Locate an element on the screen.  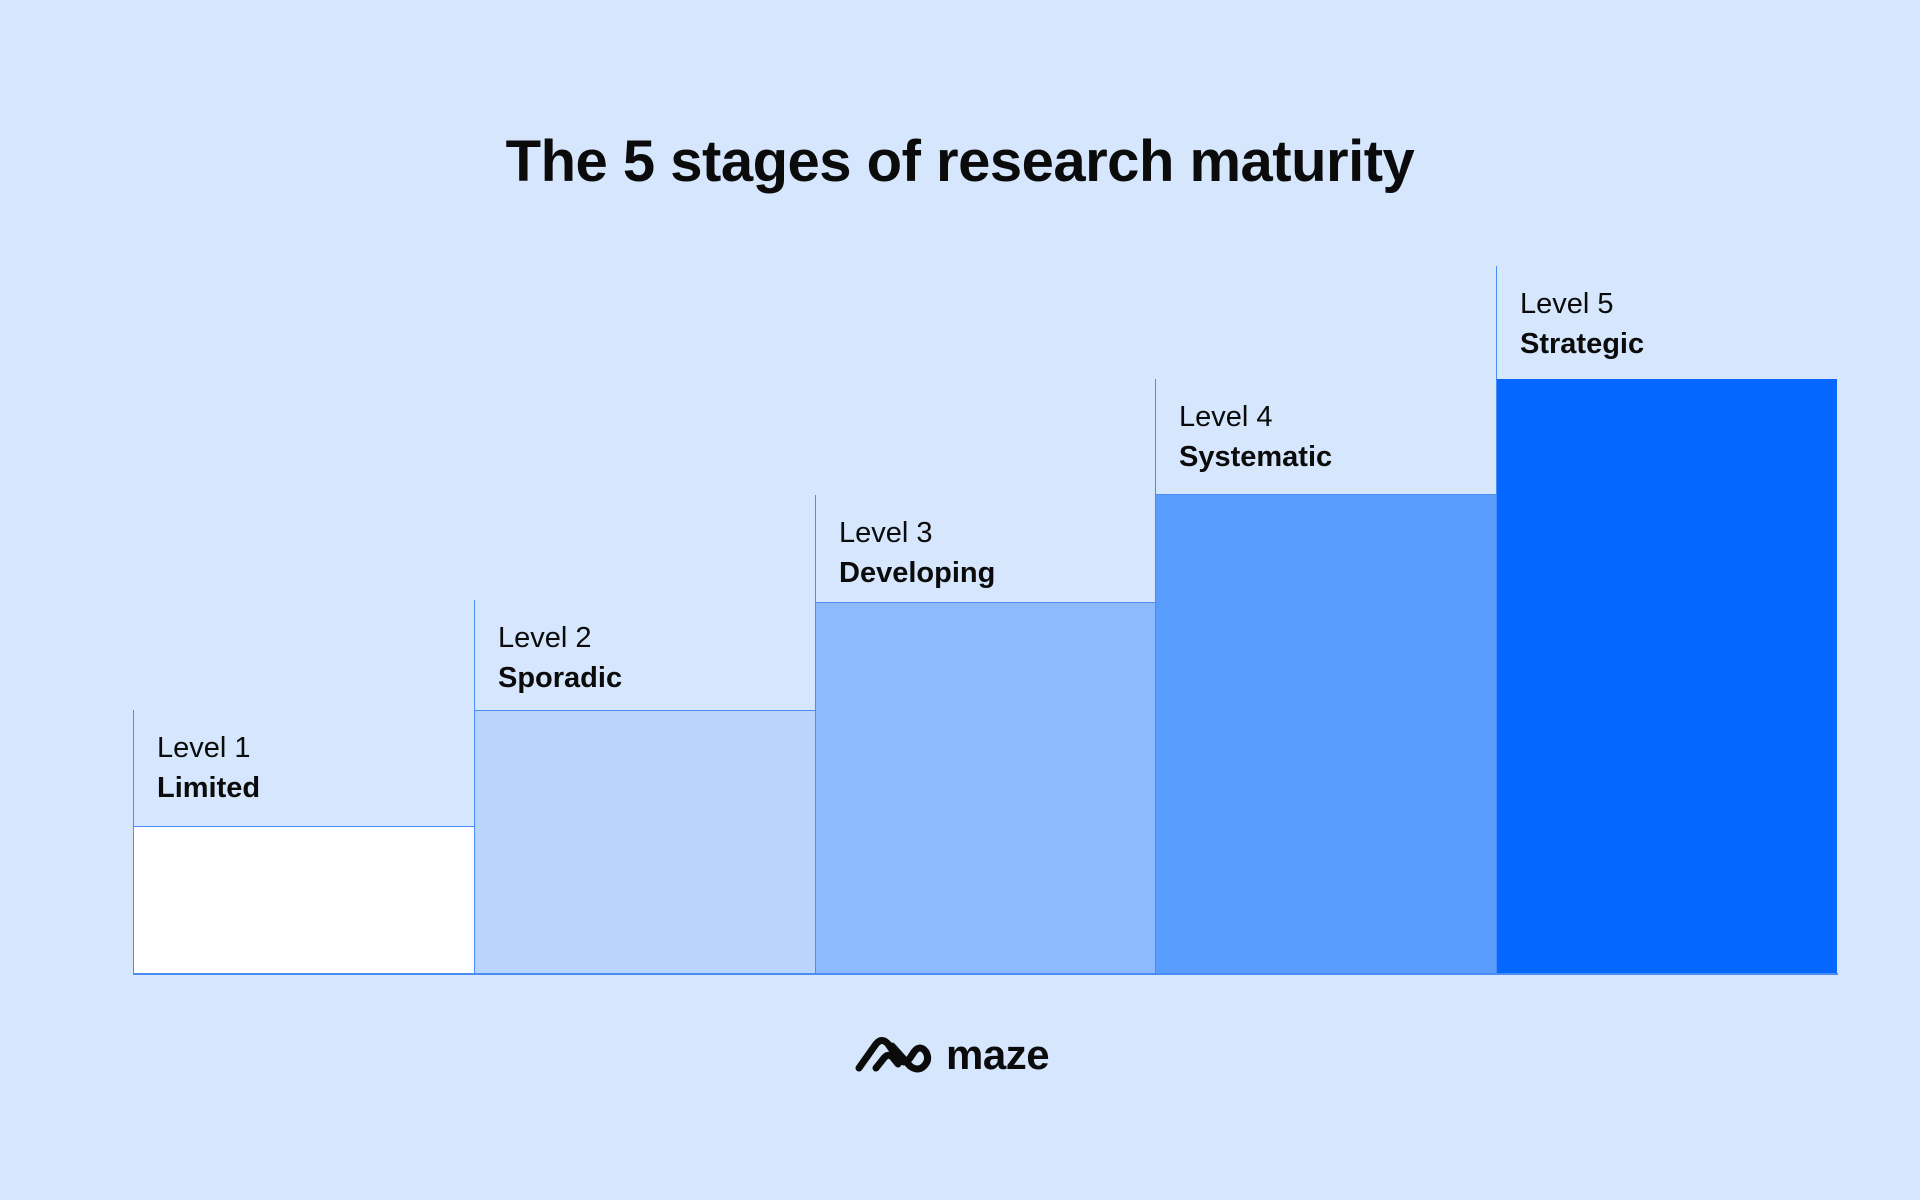
stage-5-name: Strategic is located at coordinates (1582, 344).